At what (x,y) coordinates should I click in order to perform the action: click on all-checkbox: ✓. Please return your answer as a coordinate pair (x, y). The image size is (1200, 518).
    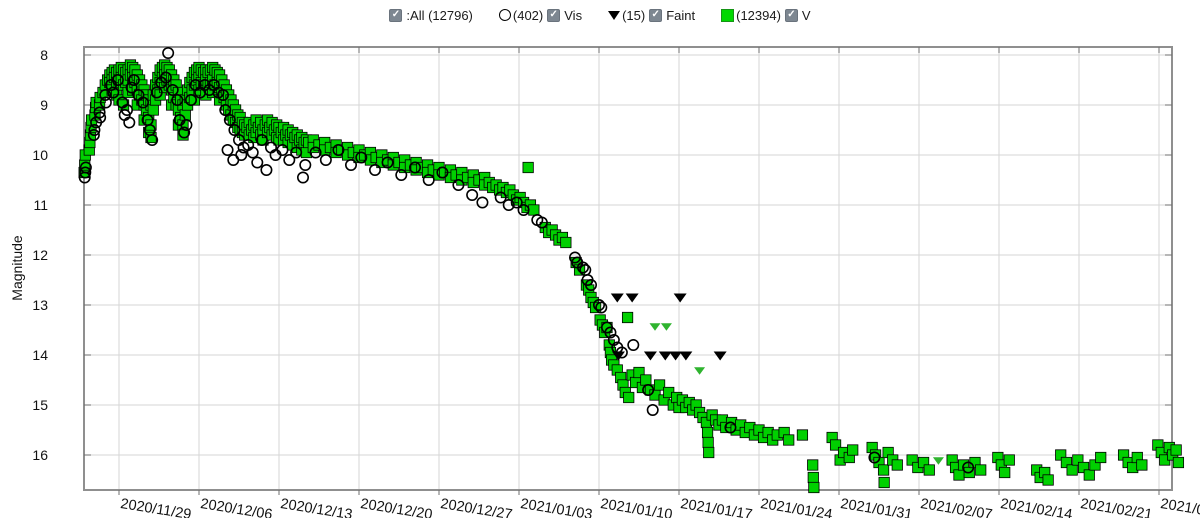
    Looking at the image, I should click on (396, 15).